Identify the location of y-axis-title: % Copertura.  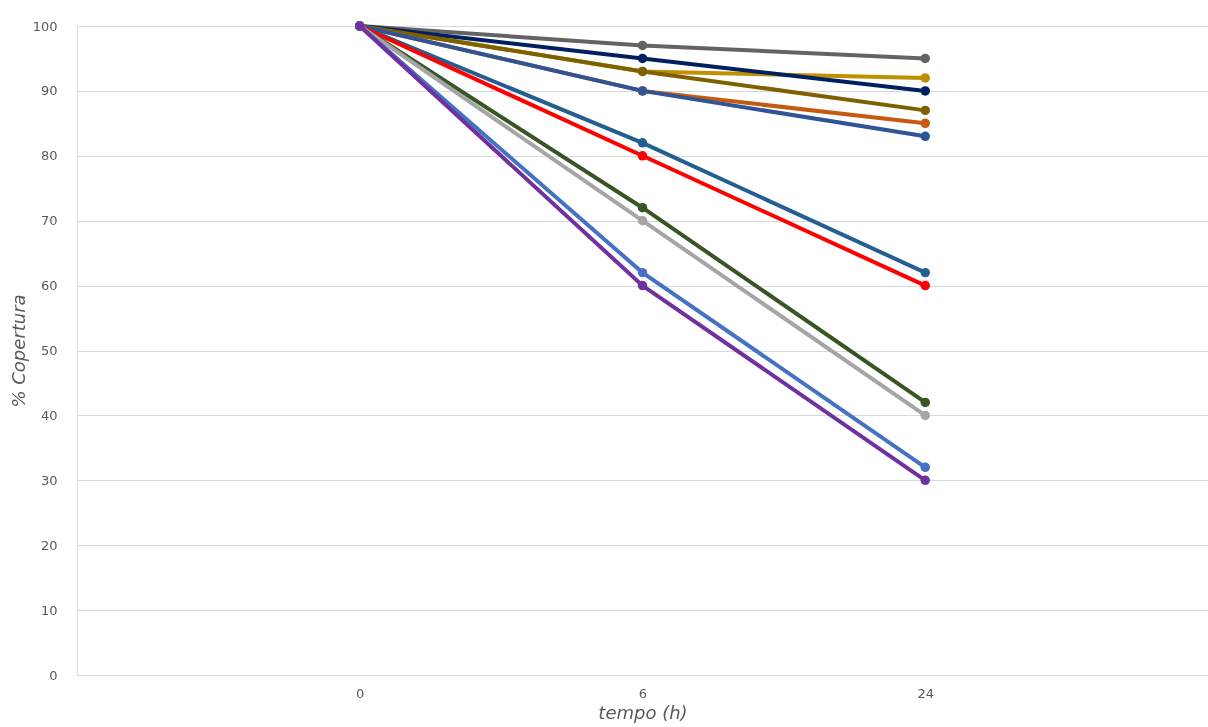
(18, 351).